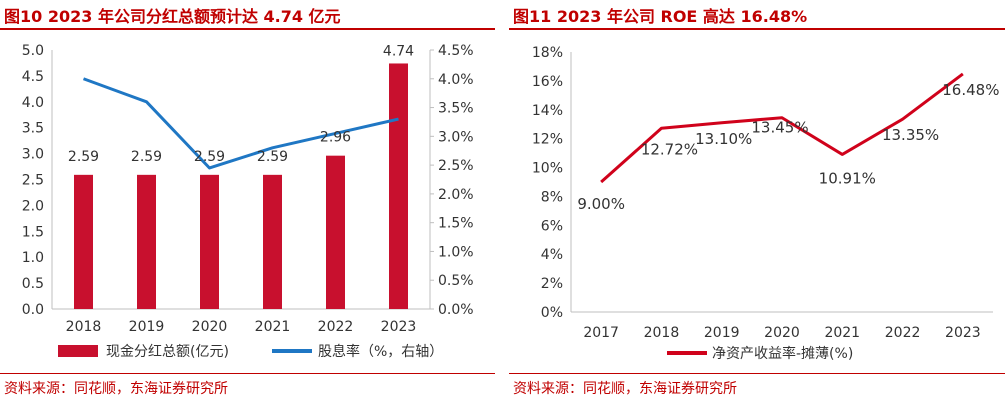 The height and width of the screenshot is (403, 1005). I want to click on y2-tick-label: 1.5%, so click(456, 224).